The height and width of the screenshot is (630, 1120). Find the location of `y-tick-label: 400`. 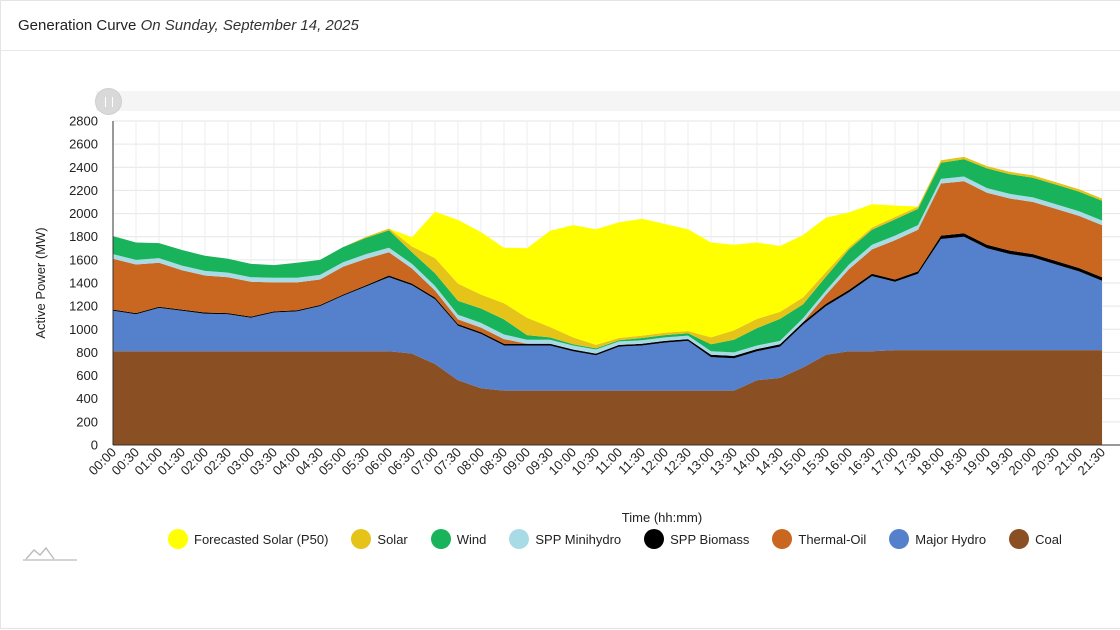

y-tick-label: 400 is located at coordinates (87, 398).